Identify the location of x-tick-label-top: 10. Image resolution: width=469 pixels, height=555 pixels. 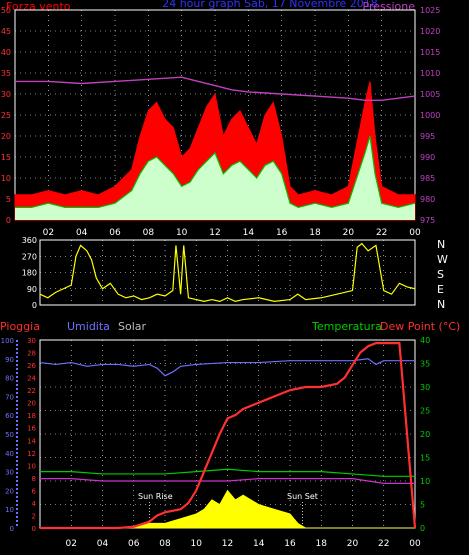
(182, 233).